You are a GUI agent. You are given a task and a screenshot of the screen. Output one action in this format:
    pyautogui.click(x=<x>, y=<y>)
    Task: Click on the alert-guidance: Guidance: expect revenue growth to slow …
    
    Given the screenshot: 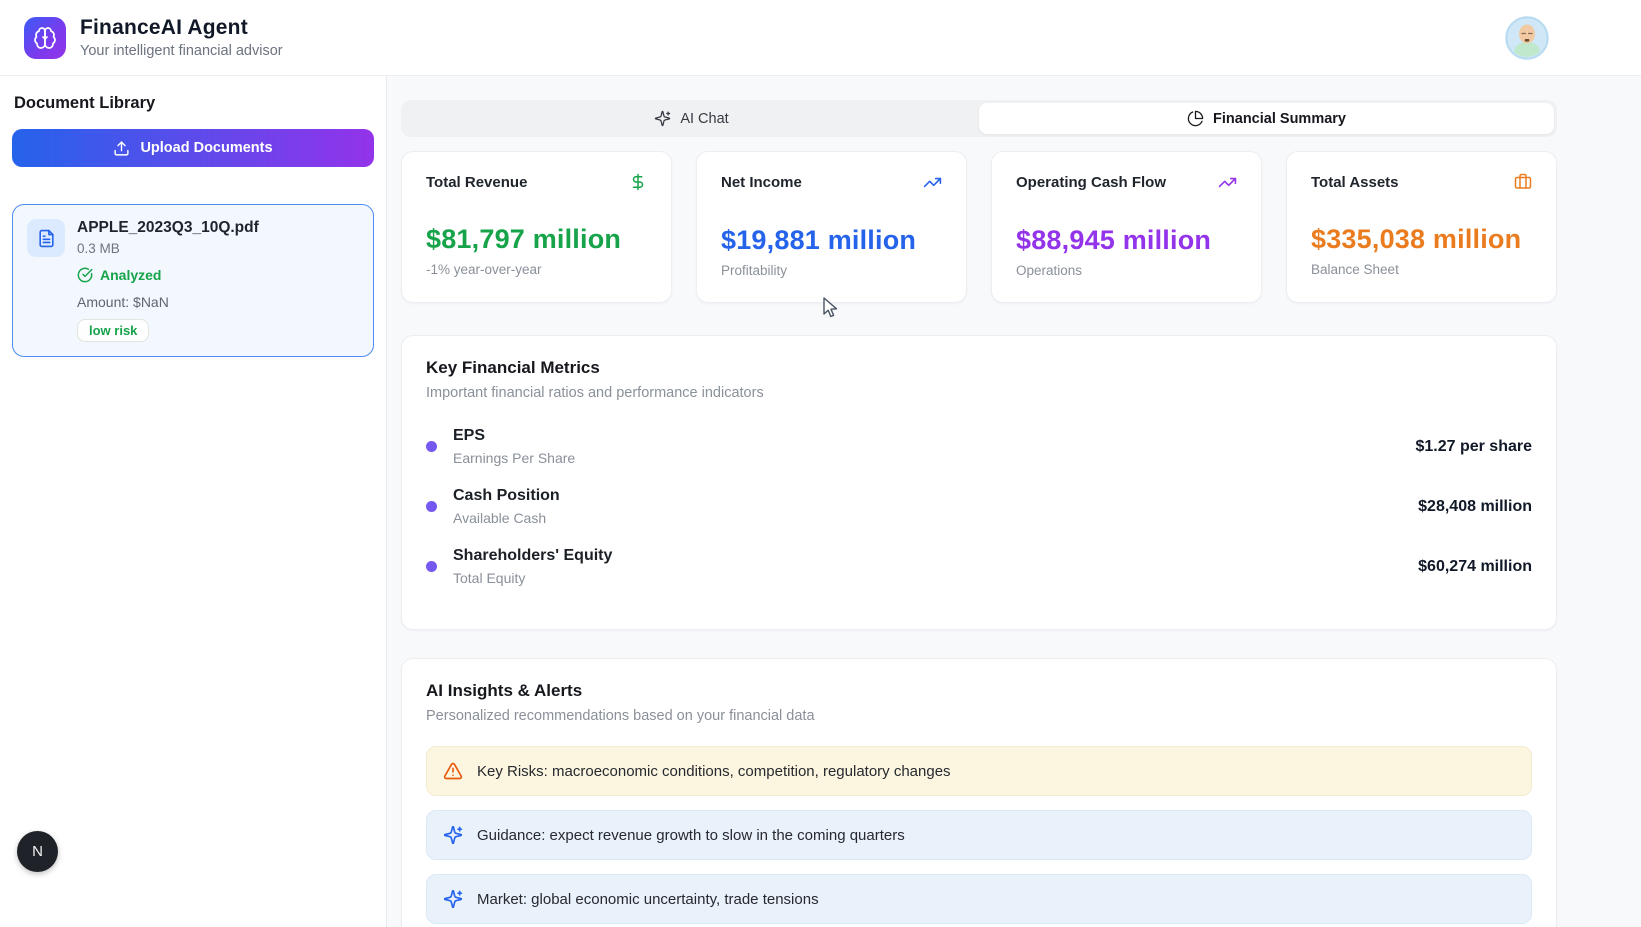 What is the action you would take?
    pyautogui.click(x=979, y=835)
    